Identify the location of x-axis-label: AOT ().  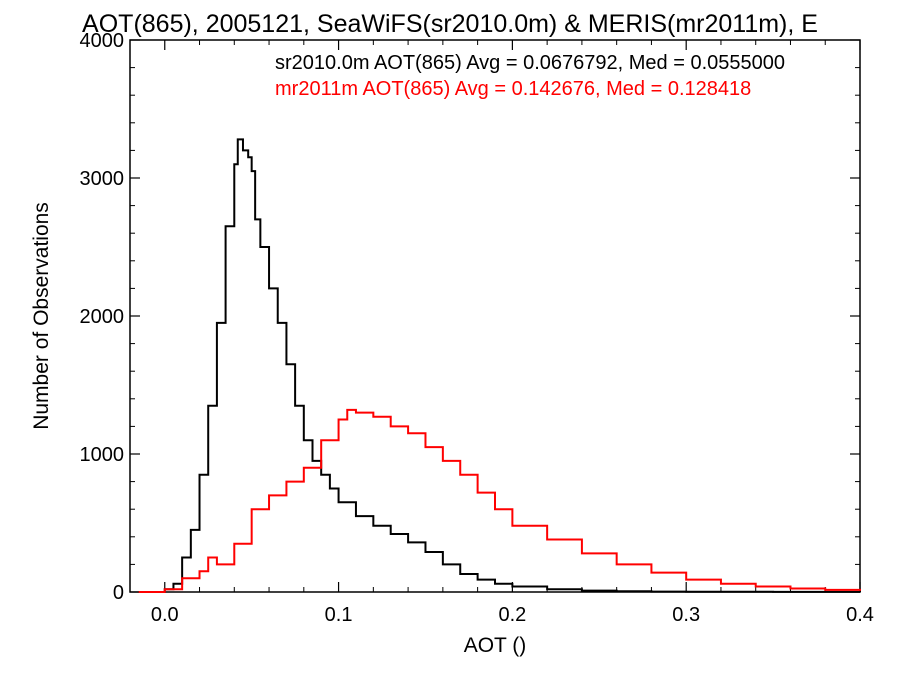
(495, 645).